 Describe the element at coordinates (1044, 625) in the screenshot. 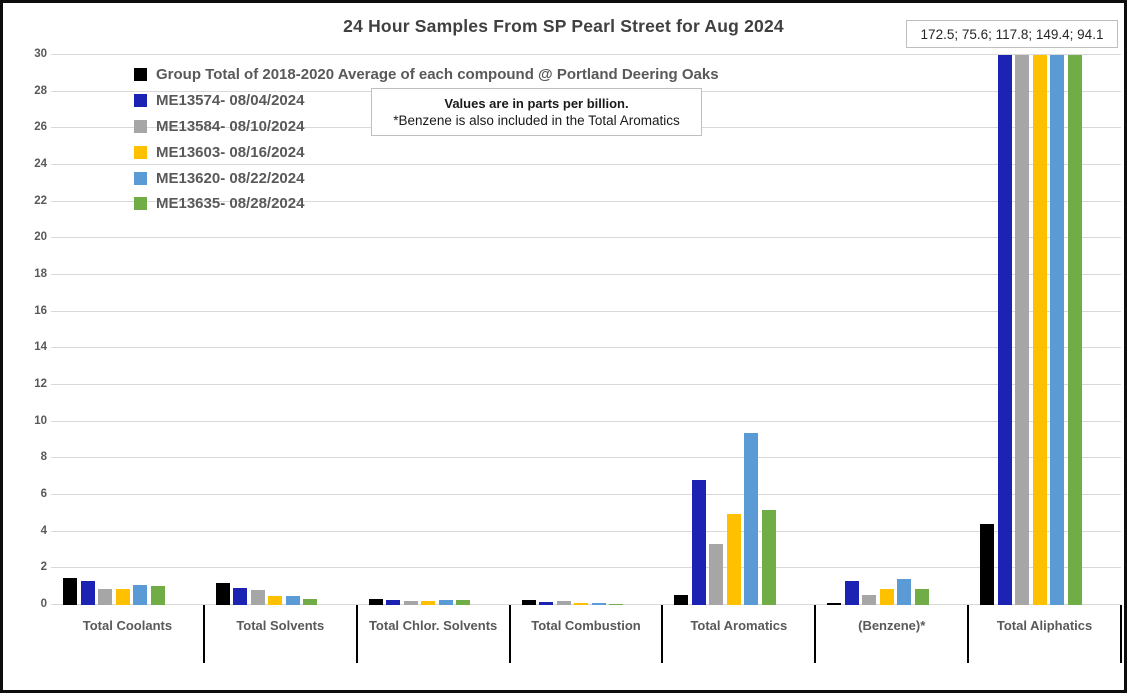

I see `category-label: Total Aliphatics` at that location.